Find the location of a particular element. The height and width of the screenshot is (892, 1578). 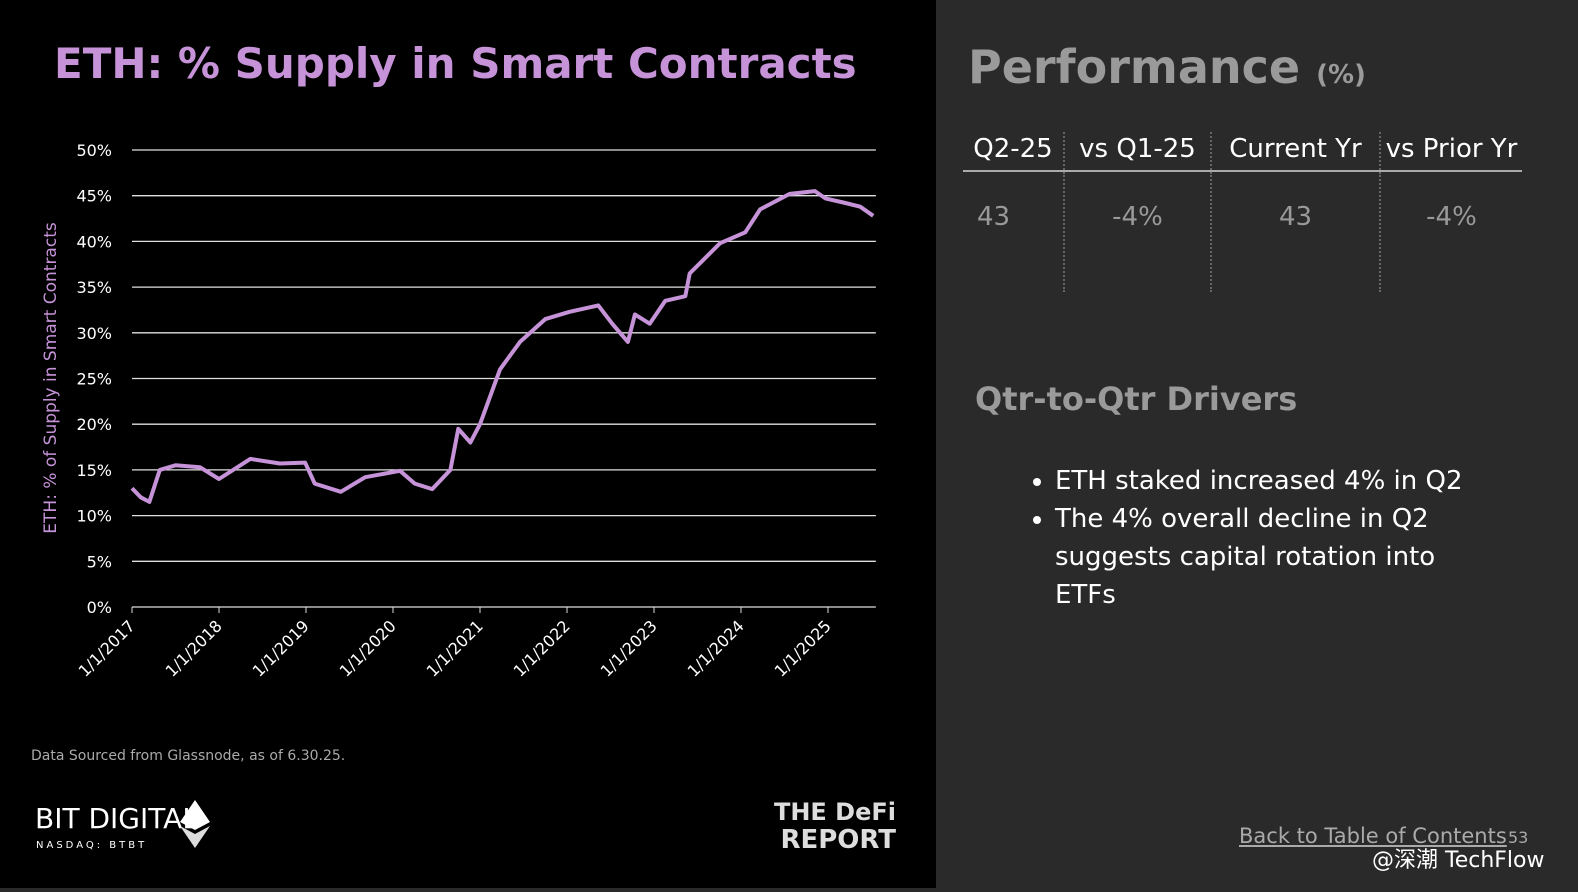

drivers-title: Qtr-to-Qtr Drivers is located at coordinates (1136, 399).